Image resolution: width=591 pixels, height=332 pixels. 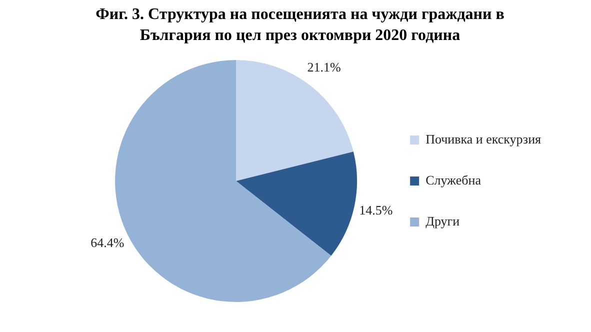 I want to click on legend-label: Други, so click(x=443, y=220).